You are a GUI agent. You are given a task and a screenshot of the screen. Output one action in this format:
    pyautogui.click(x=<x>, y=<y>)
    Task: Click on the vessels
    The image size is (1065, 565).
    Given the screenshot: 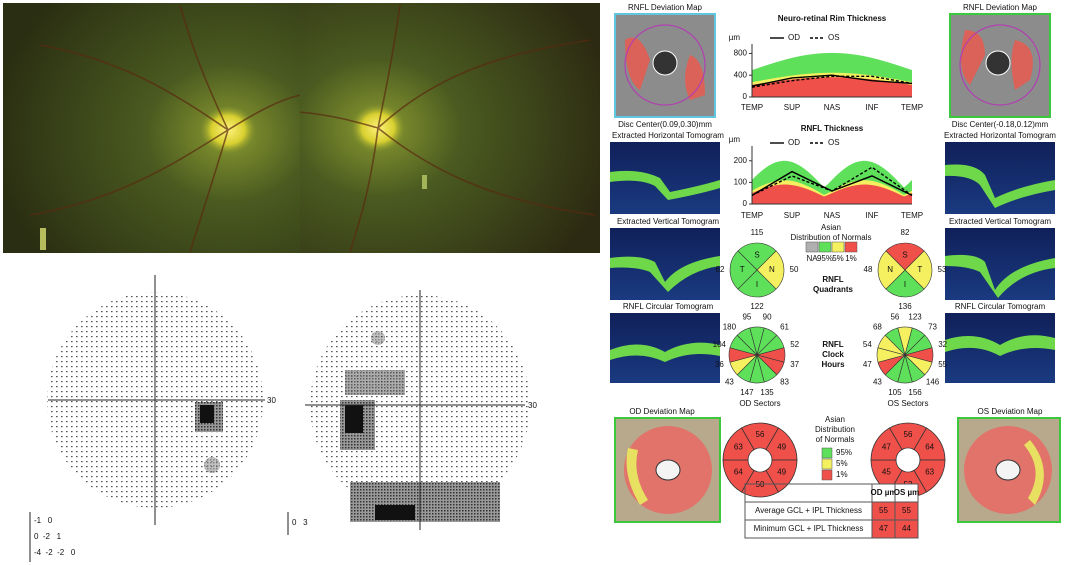 What is the action you would take?
    pyautogui.click(x=165, y=128)
    